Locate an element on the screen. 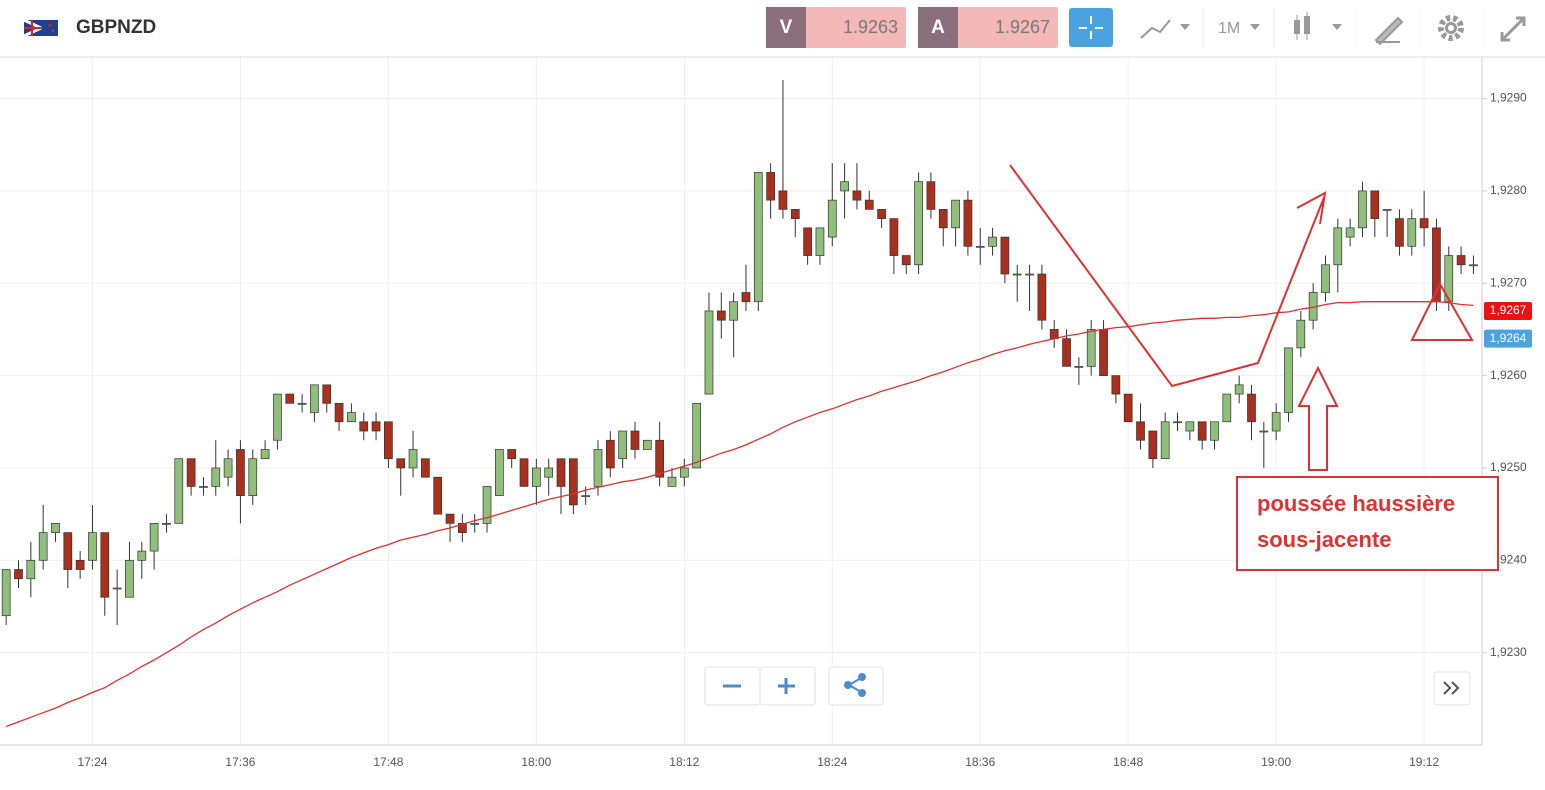 The width and height of the screenshot is (1545, 790). y-tick-label: 1,9240 is located at coordinates (1508, 559).